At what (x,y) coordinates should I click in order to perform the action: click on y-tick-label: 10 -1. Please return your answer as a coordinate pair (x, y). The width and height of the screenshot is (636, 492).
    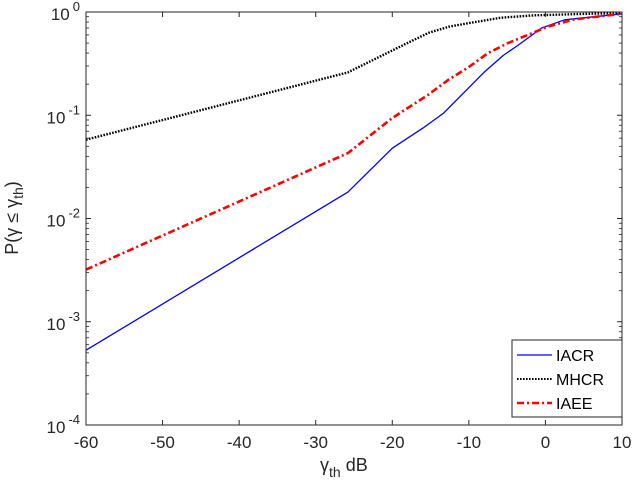
    Looking at the image, I should click on (63, 114).